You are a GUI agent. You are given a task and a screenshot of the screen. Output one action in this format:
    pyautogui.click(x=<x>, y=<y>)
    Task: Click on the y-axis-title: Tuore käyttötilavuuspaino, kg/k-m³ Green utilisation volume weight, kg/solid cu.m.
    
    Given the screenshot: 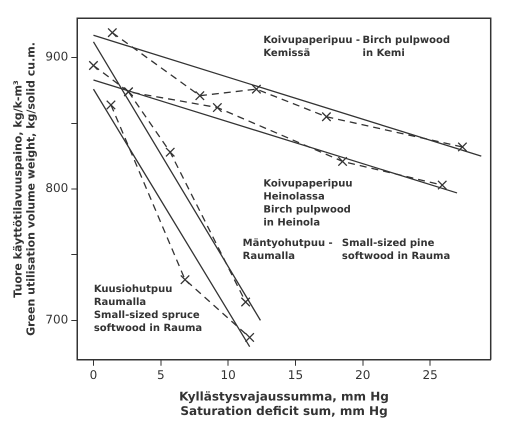 What is the action you would take?
    pyautogui.click(x=24, y=189)
    